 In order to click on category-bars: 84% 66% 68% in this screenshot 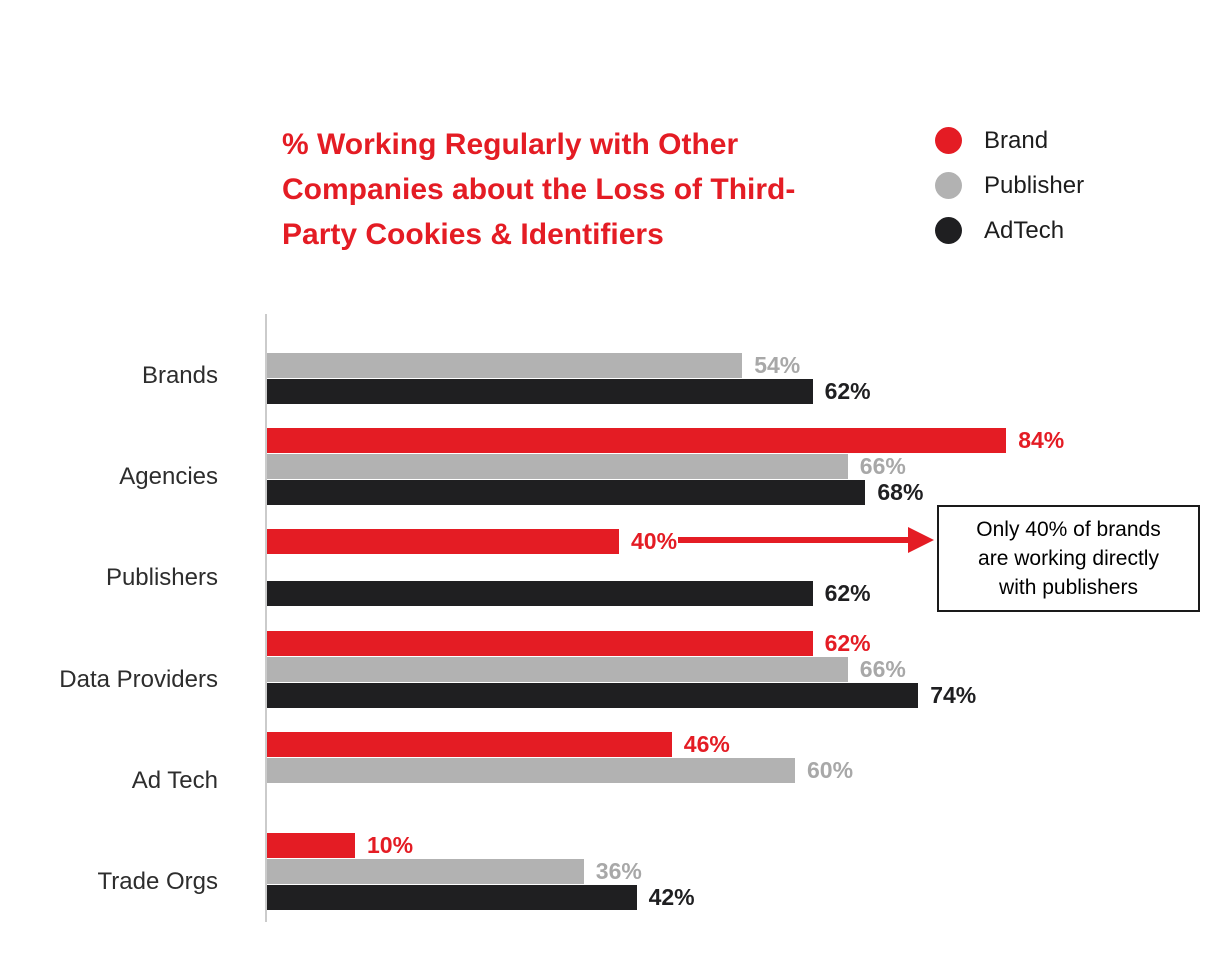, I will do `click(665, 466)`.